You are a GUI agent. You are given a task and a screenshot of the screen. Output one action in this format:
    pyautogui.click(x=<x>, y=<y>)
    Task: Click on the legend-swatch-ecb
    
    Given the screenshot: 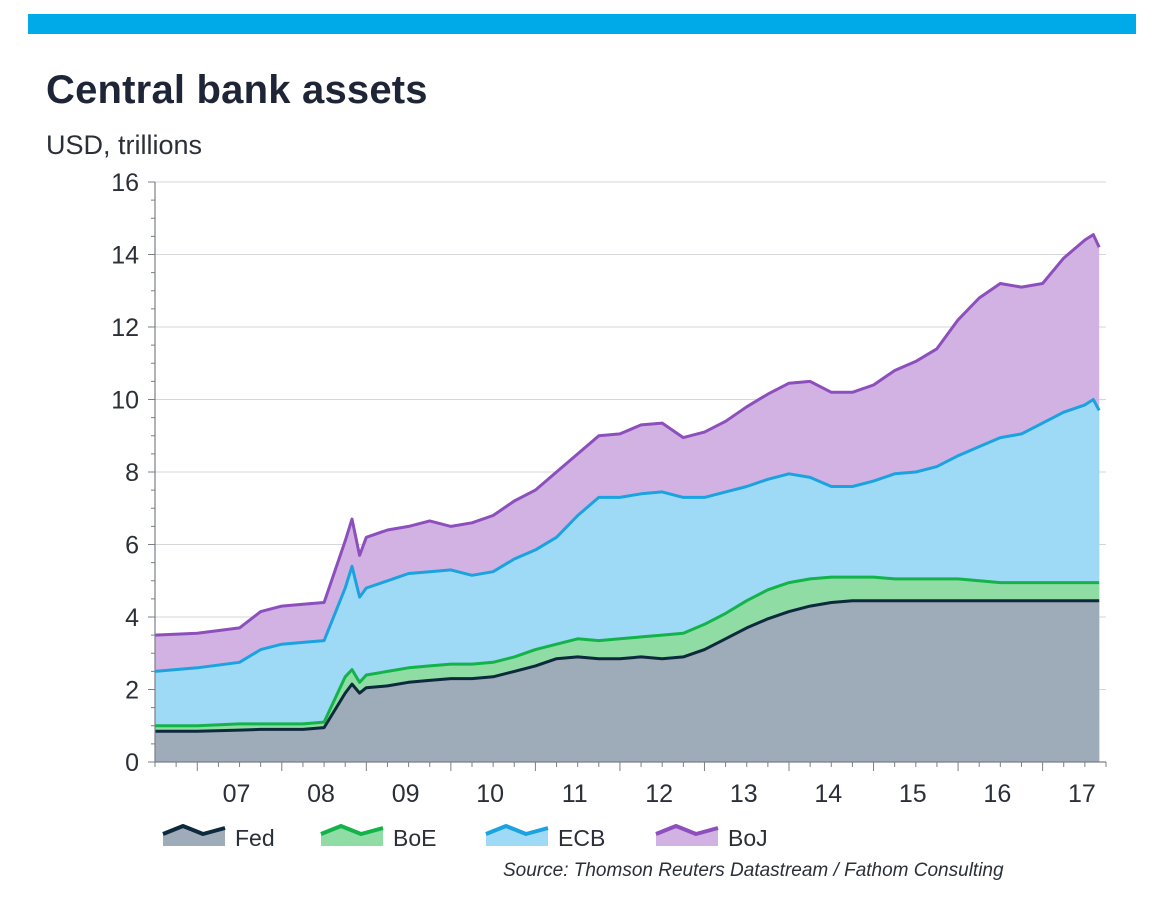 What is the action you would take?
    pyautogui.click(x=517, y=836)
    